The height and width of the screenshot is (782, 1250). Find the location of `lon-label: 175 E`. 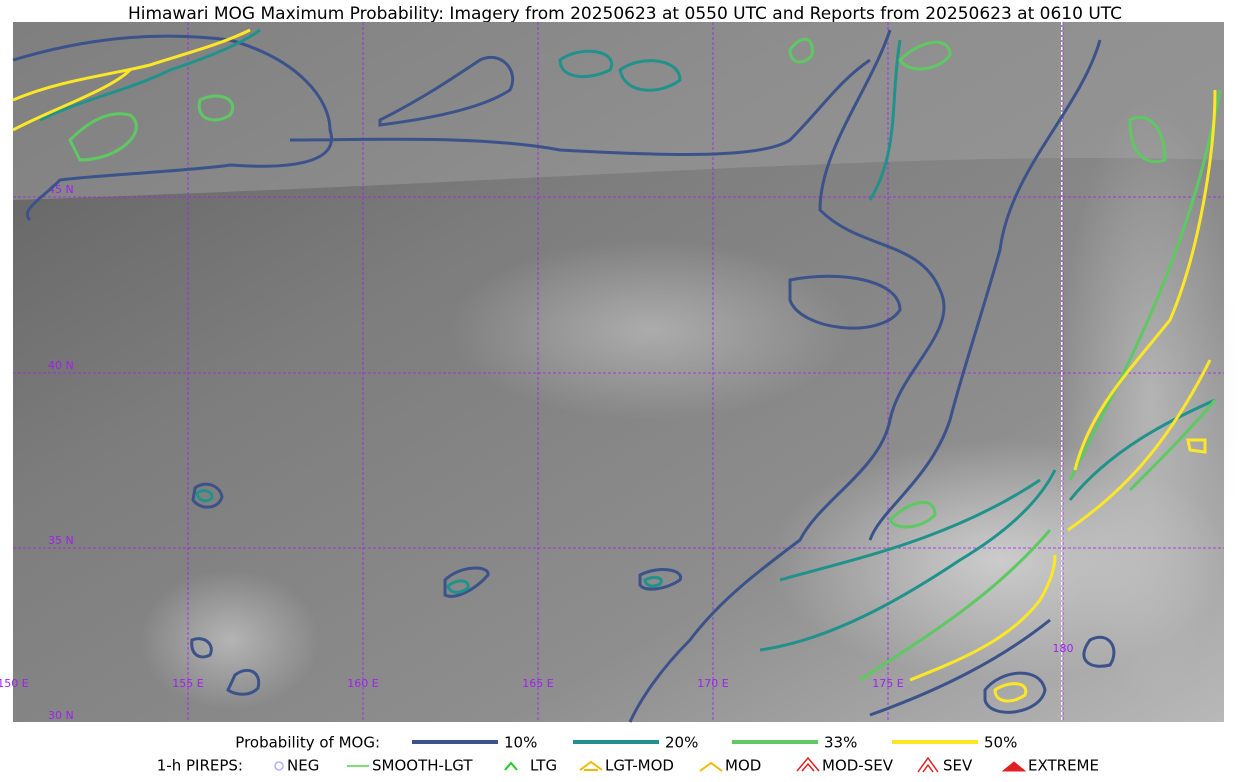

lon-label: 175 E is located at coordinates (887, 683).